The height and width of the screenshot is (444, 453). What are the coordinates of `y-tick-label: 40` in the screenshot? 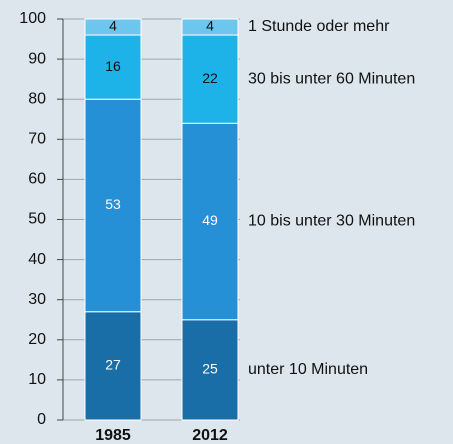 It's located at (37, 259).